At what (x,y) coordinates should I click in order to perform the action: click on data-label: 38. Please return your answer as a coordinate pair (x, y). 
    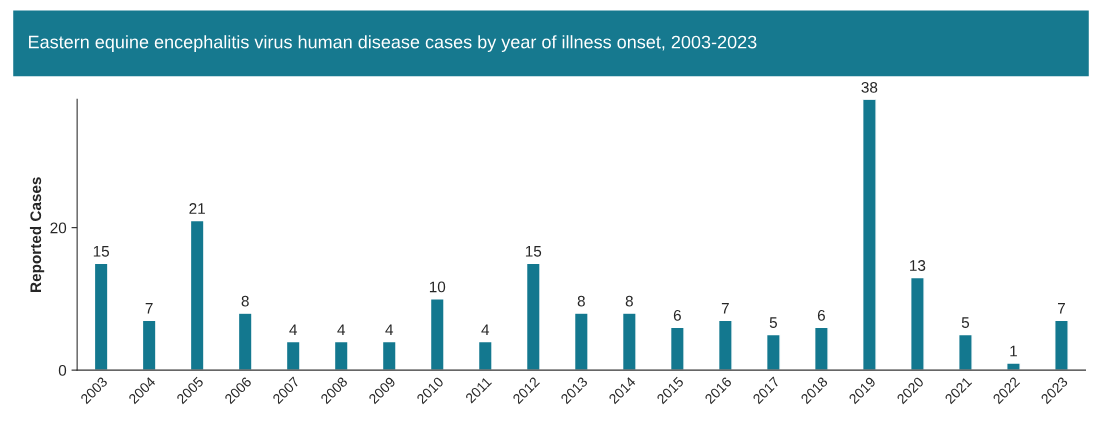
    Looking at the image, I should click on (869, 87).